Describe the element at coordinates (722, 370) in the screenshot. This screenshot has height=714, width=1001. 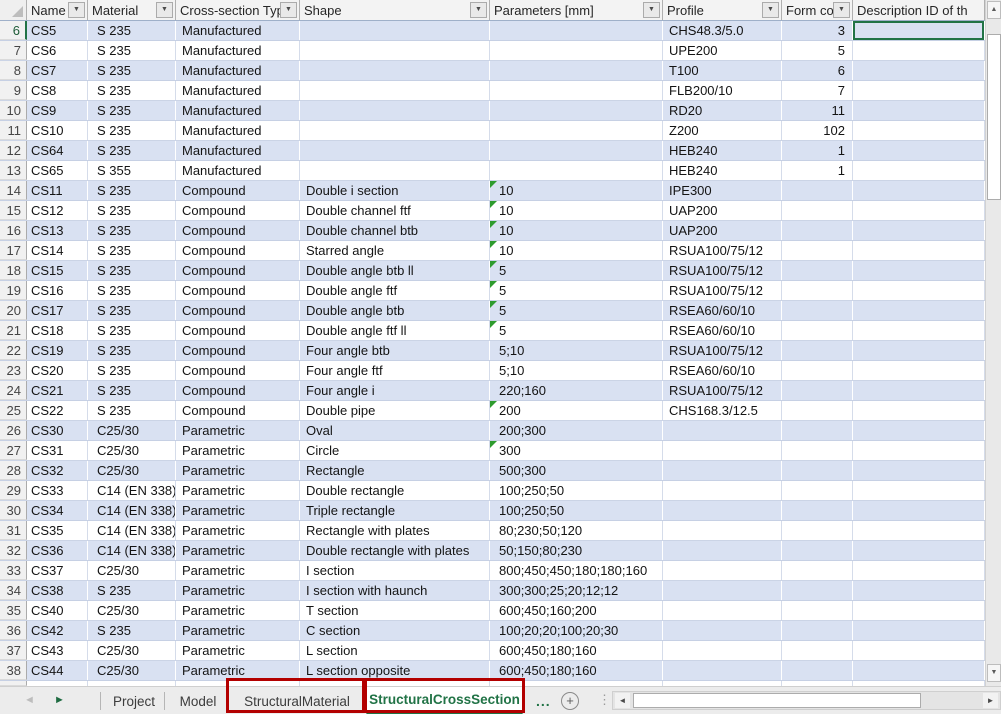
I see `cell-profile: RSEA60/60/10` at that location.